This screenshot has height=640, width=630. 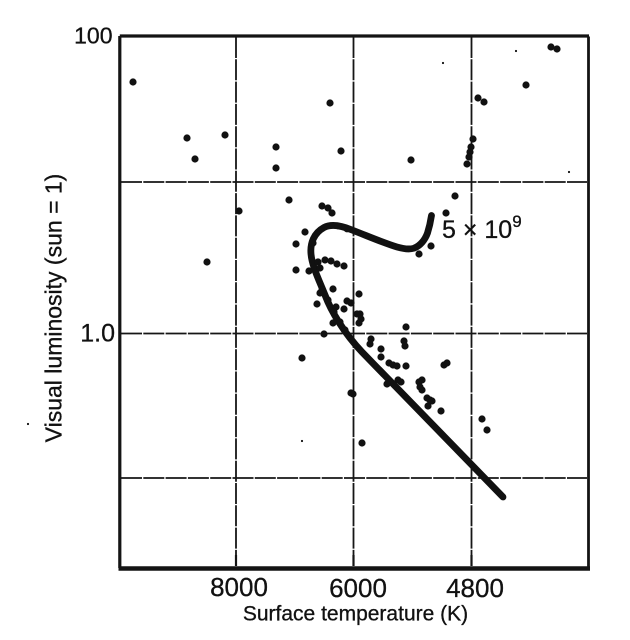 What do you see at coordinates (97, 334) in the screenshot?
I see `svg-text: 1.0` at bounding box center [97, 334].